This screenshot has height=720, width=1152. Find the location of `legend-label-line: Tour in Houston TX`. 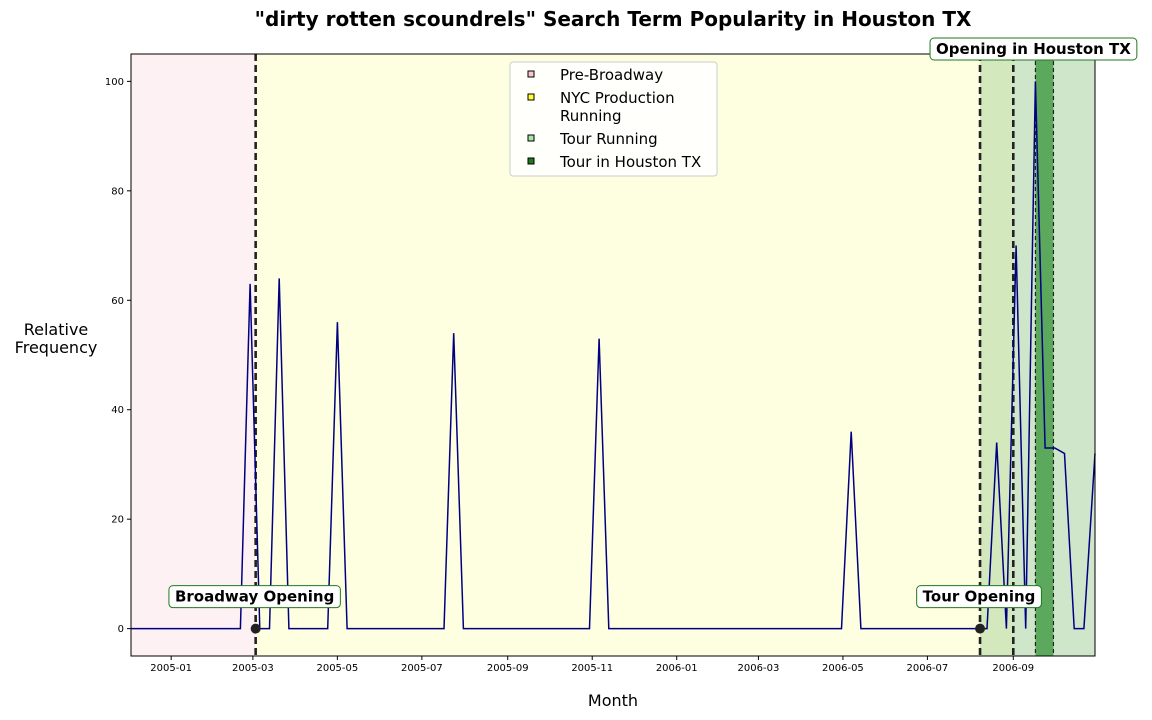

legend-label-line: Tour in Houston TX is located at coordinates (630, 162).